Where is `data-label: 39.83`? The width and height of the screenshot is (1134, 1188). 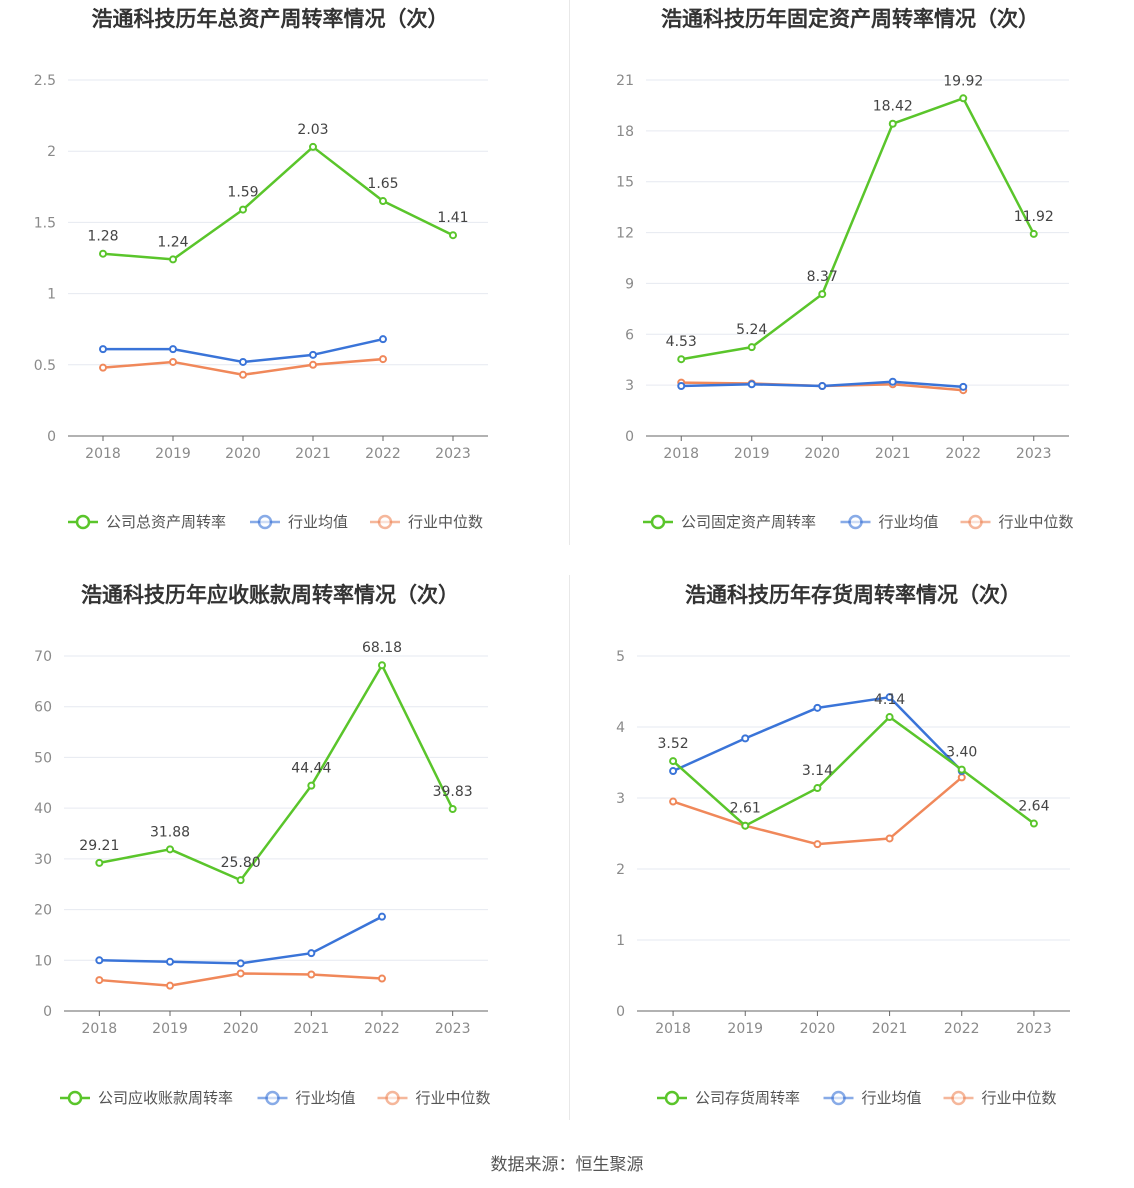
data-label: 39.83 is located at coordinates (453, 792).